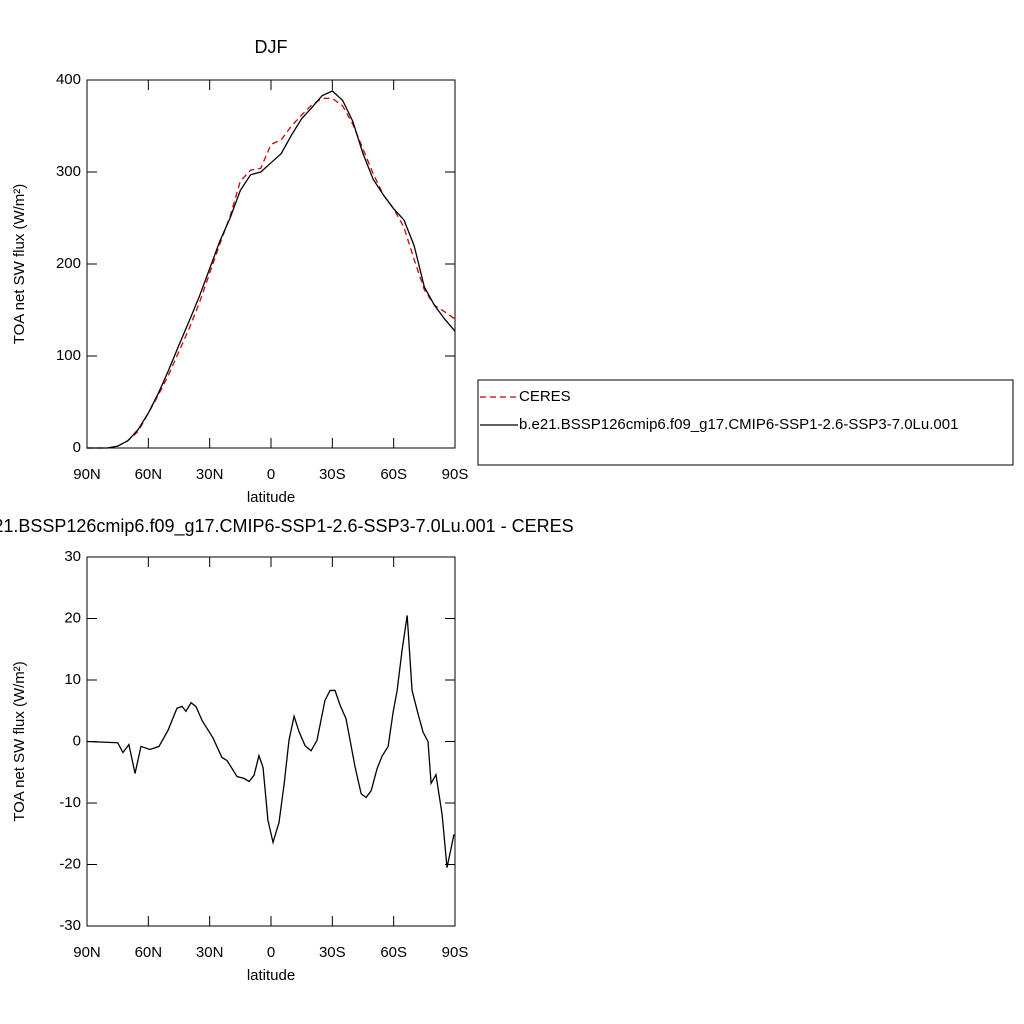 The width and height of the screenshot is (1024, 1024). I want to click on legend-label: CERES, so click(545, 396).